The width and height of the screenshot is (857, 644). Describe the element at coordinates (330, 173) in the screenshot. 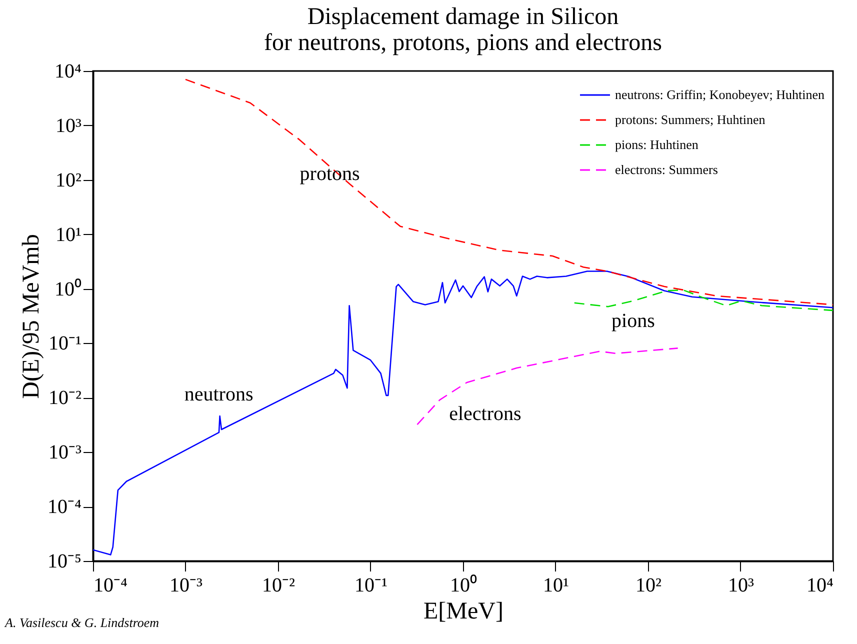

I see `annotation: protons` at that location.